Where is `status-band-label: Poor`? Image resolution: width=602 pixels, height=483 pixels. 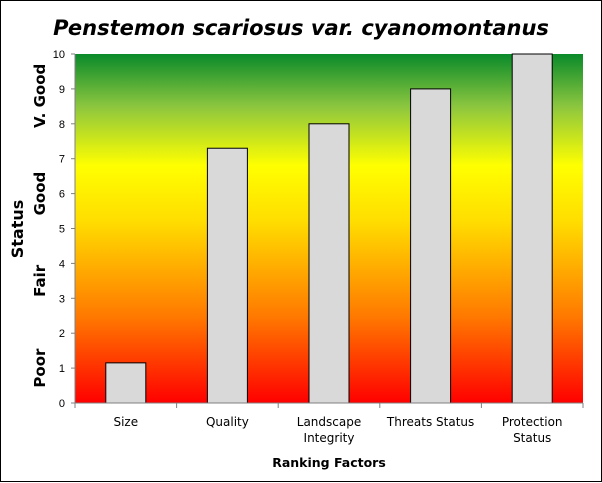
status-band-label: Poor is located at coordinates (40, 368).